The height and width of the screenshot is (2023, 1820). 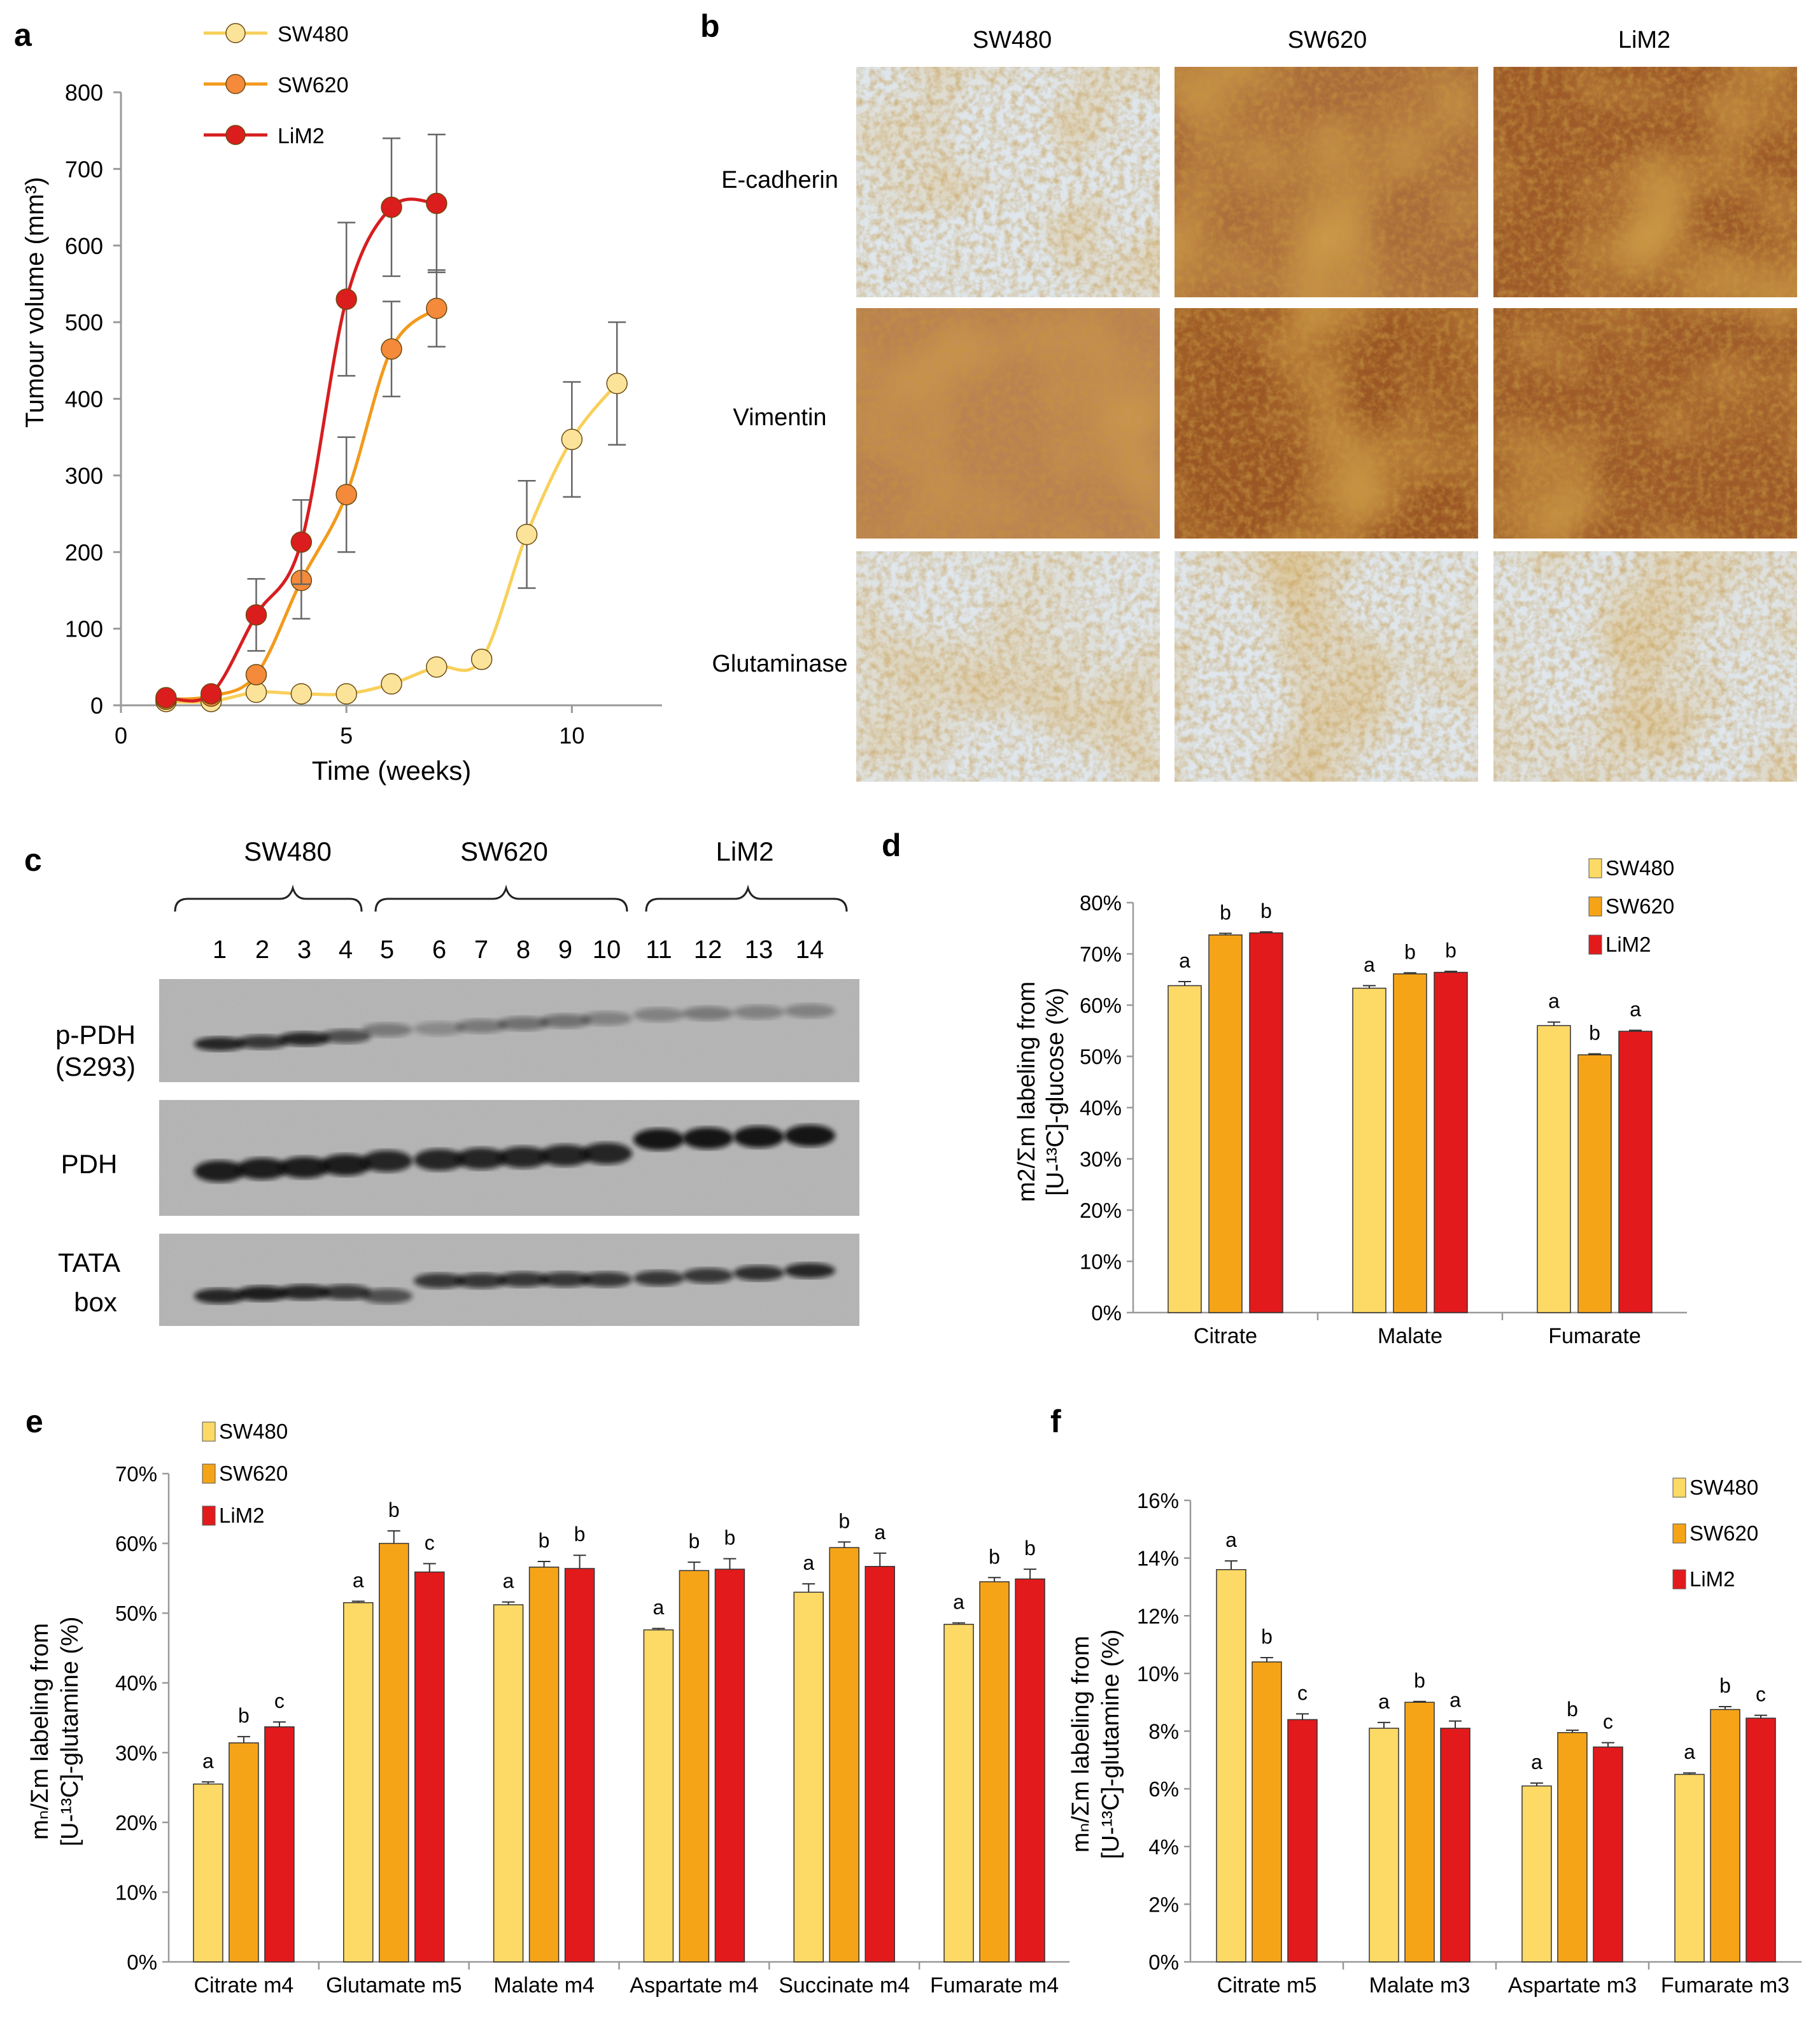 What do you see at coordinates (694, 1766) in the screenshot?
I see `chart-e-bar-sw620-aspartate-m4` at bounding box center [694, 1766].